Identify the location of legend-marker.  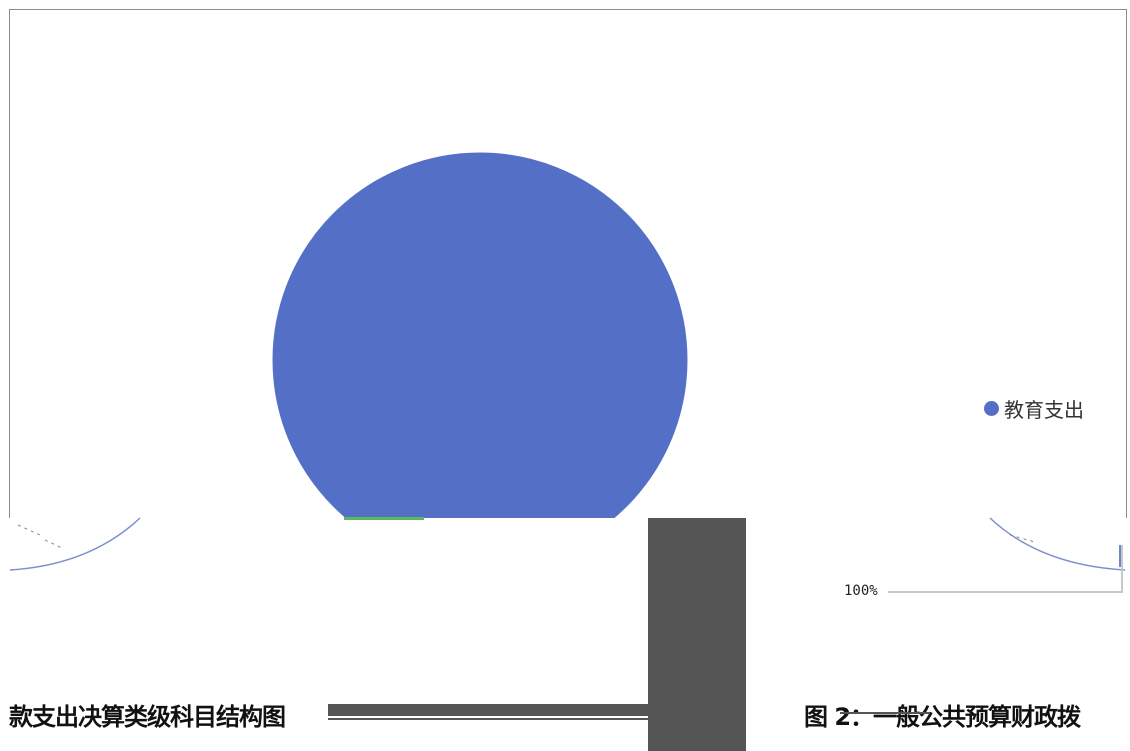
(991, 408).